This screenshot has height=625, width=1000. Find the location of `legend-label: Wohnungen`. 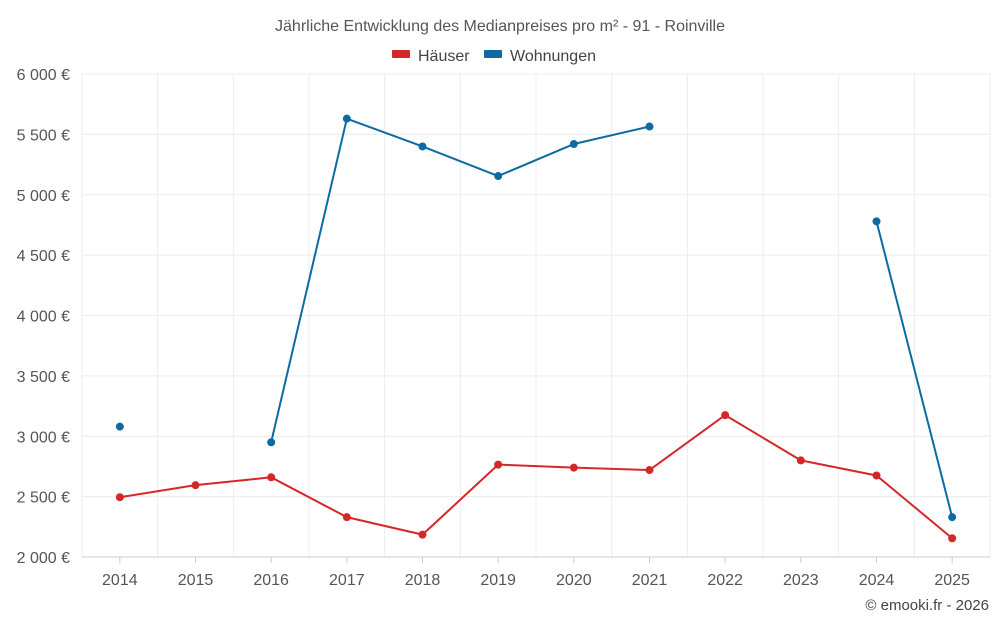

legend-label: Wohnungen is located at coordinates (553, 56).